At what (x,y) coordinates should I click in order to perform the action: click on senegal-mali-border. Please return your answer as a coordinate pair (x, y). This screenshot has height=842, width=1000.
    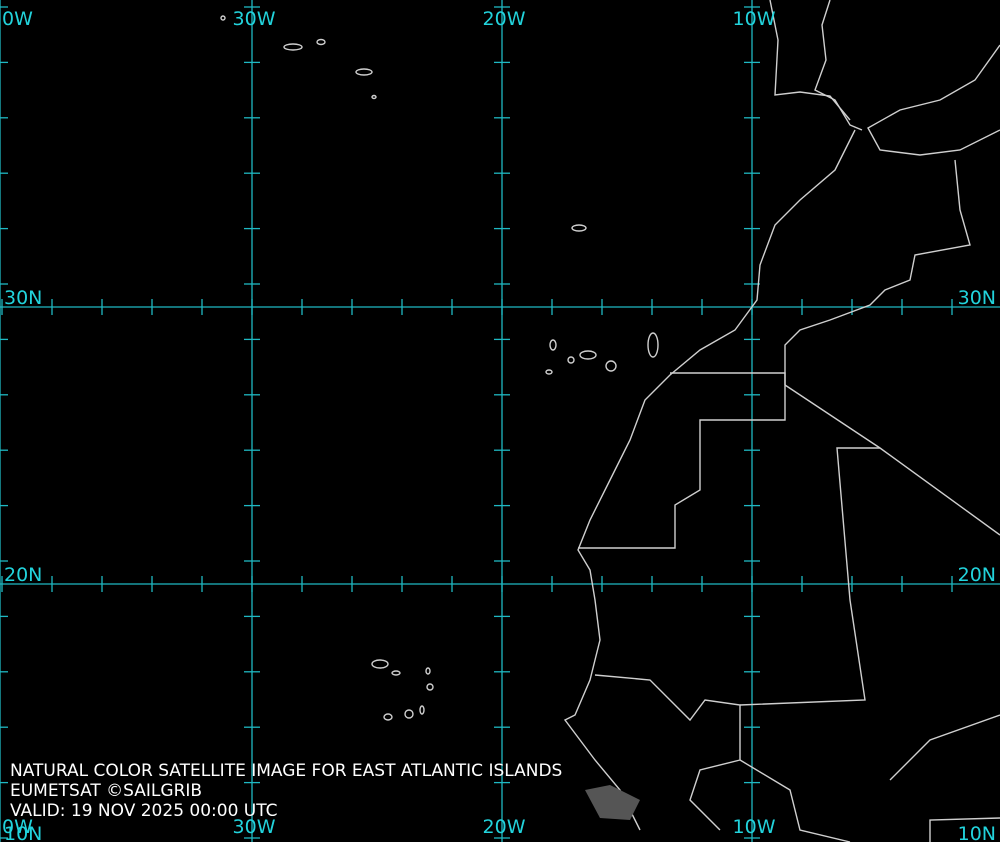
    Looking at the image, I should click on (667, 752).